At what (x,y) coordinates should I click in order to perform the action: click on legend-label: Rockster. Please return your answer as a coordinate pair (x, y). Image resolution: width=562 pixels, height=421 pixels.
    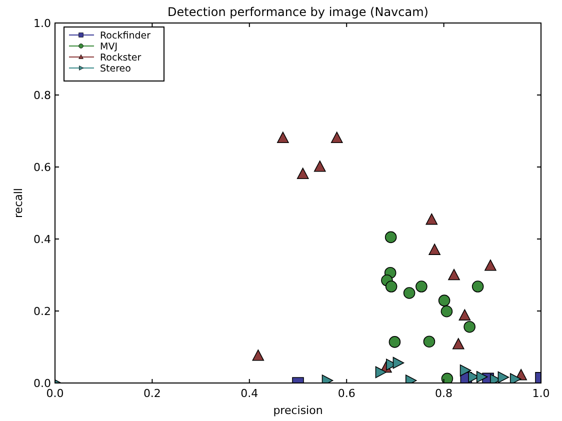
    Looking at the image, I should click on (121, 58).